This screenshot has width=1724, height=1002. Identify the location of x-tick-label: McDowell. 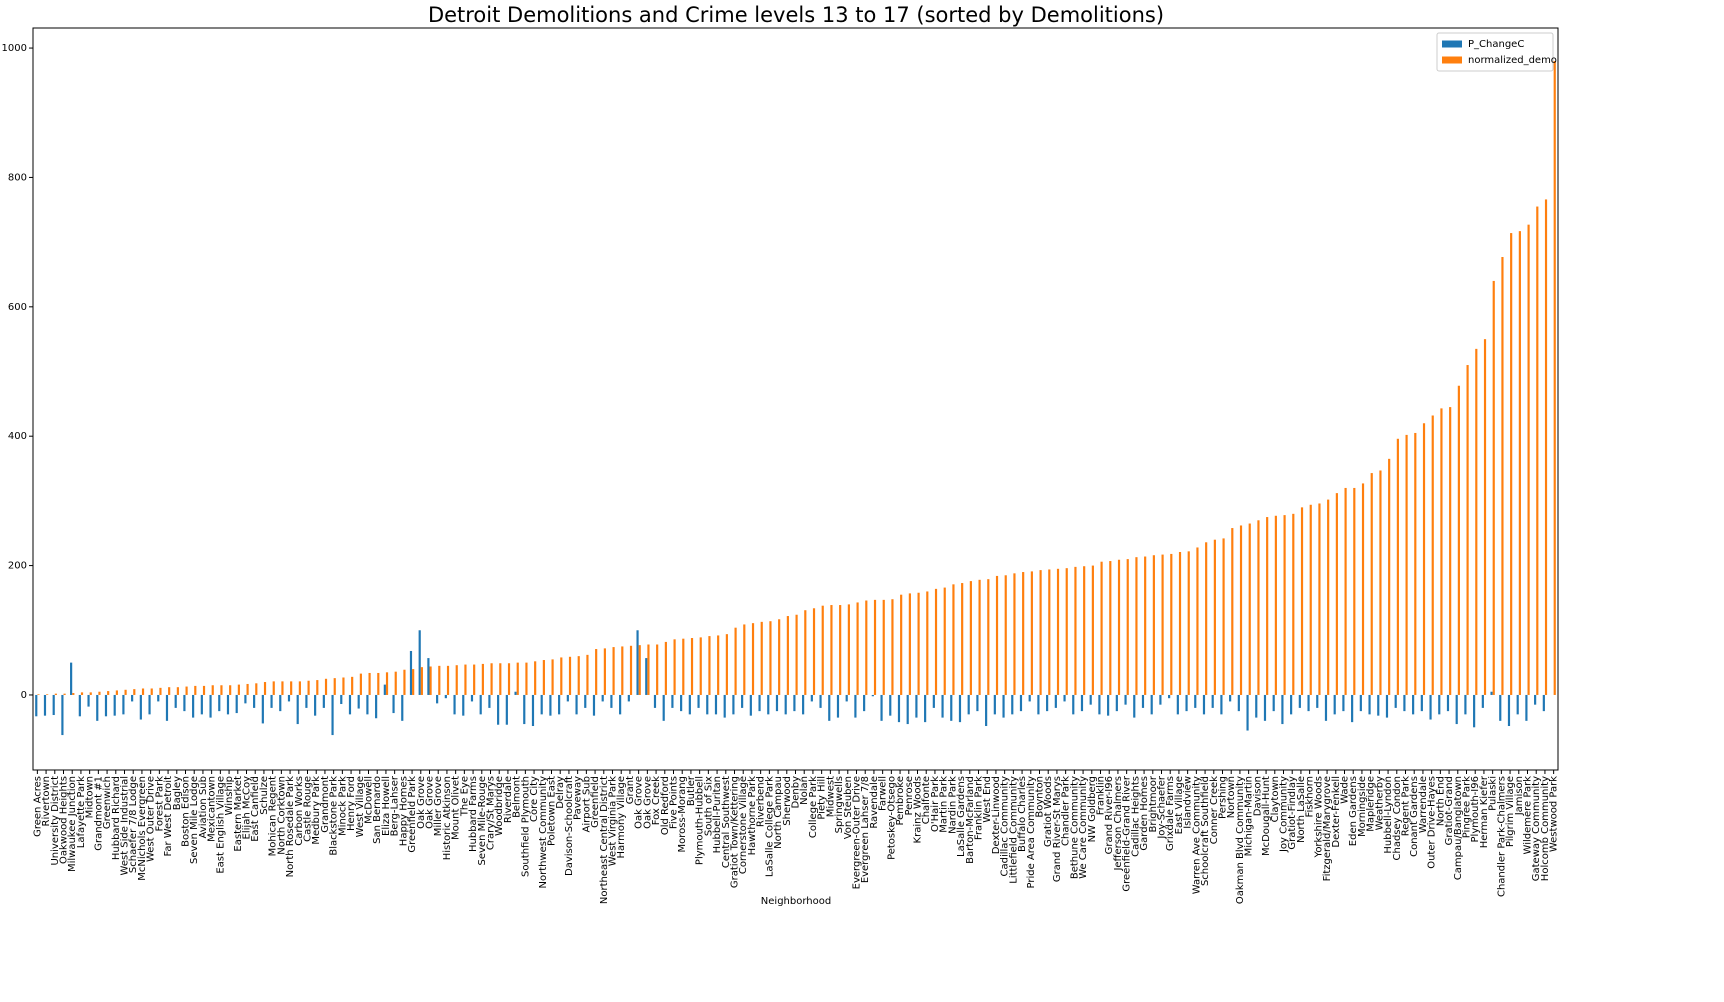
(369, 800).